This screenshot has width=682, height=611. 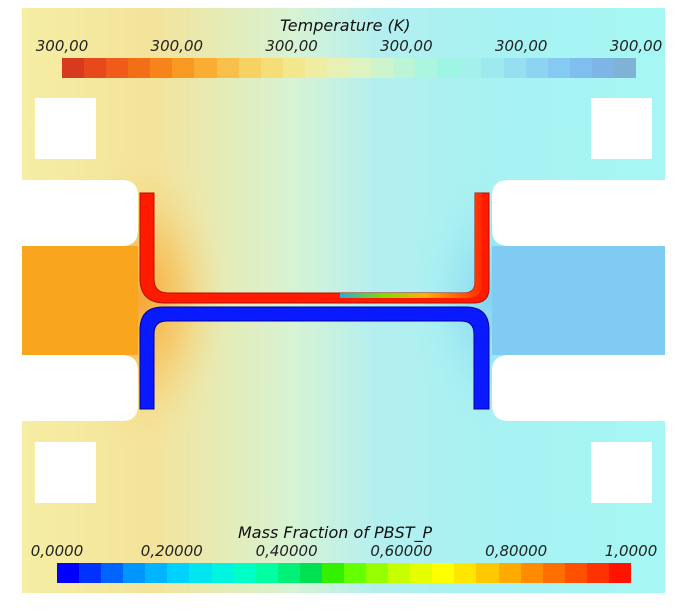 What do you see at coordinates (65, 472) in the screenshot?
I see `cutout-bottom-left` at bounding box center [65, 472].